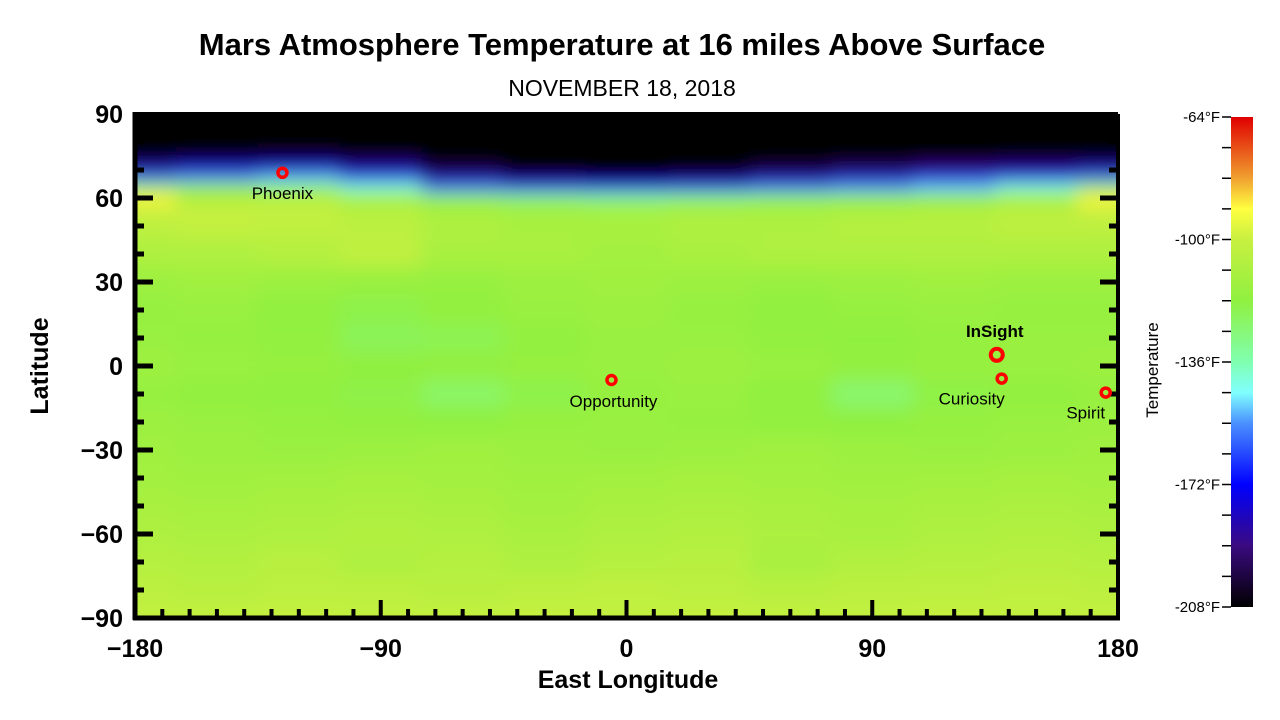  I want to click on y-tick-label: 0, so click(116, 367).